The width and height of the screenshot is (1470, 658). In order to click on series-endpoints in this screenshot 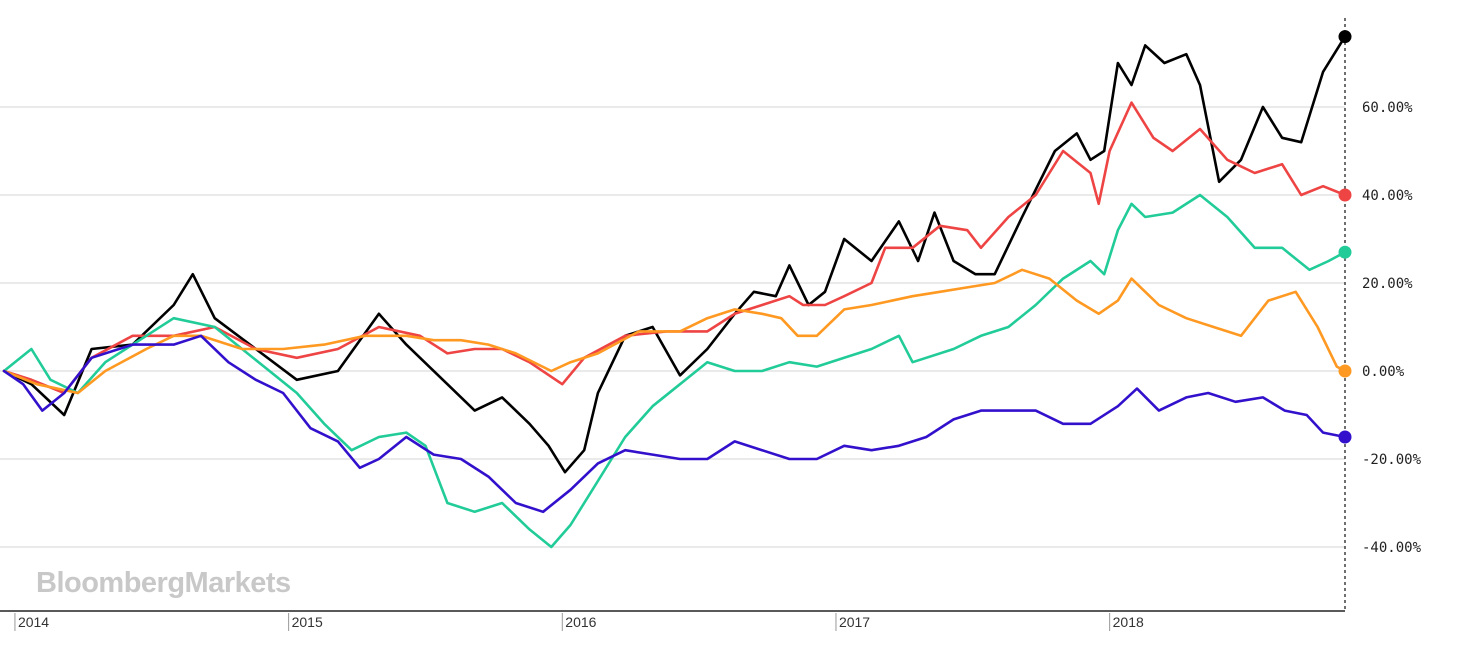, I will do `click(1345, 237)`.